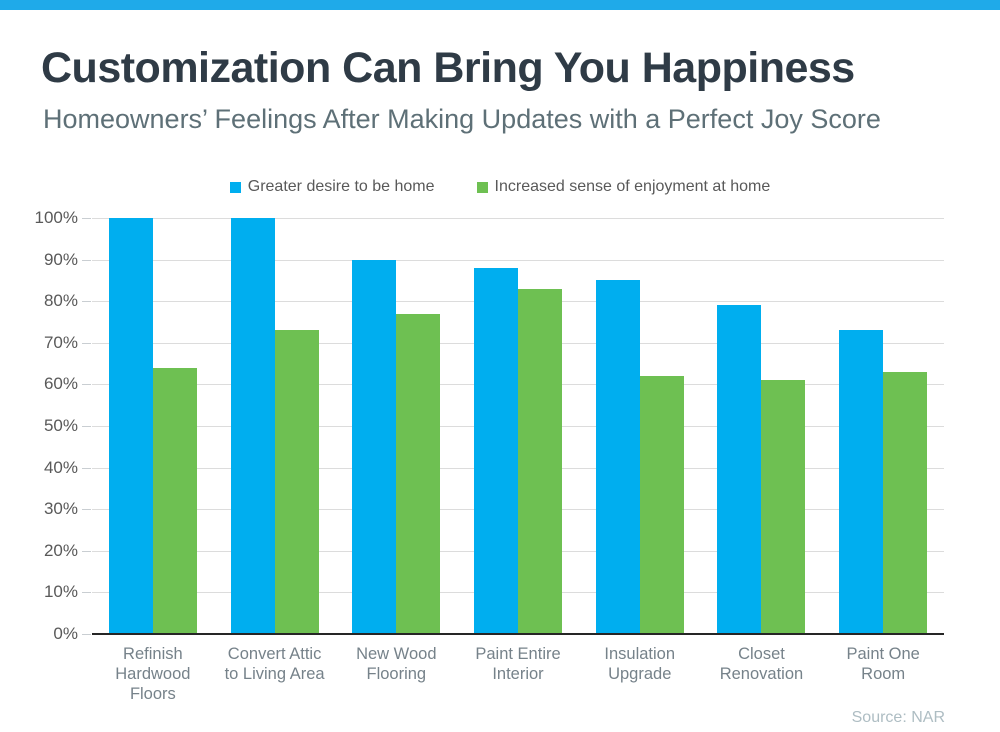 This screenshot has width=1000, height=732. I want to click on y-tick-label-80: 80%, so click(60, 301).